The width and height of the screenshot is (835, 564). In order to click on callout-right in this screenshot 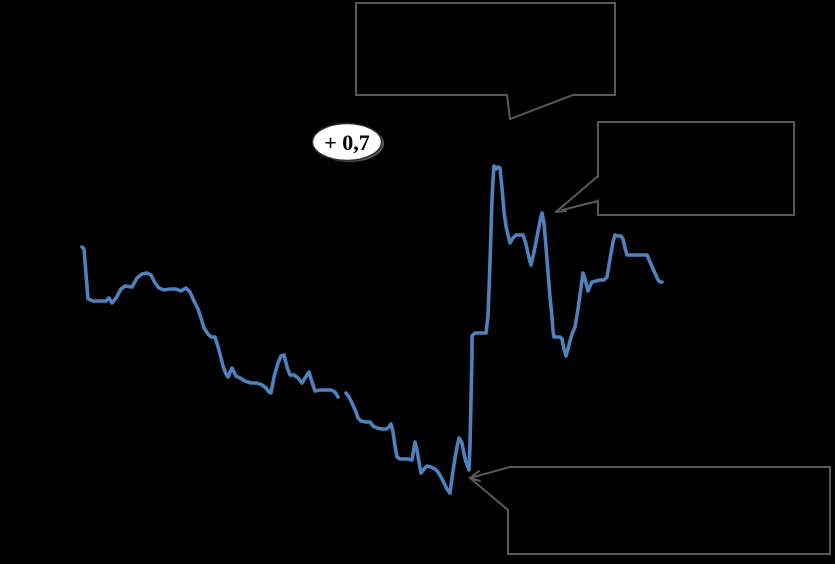, I will do `click(675, 168)`.